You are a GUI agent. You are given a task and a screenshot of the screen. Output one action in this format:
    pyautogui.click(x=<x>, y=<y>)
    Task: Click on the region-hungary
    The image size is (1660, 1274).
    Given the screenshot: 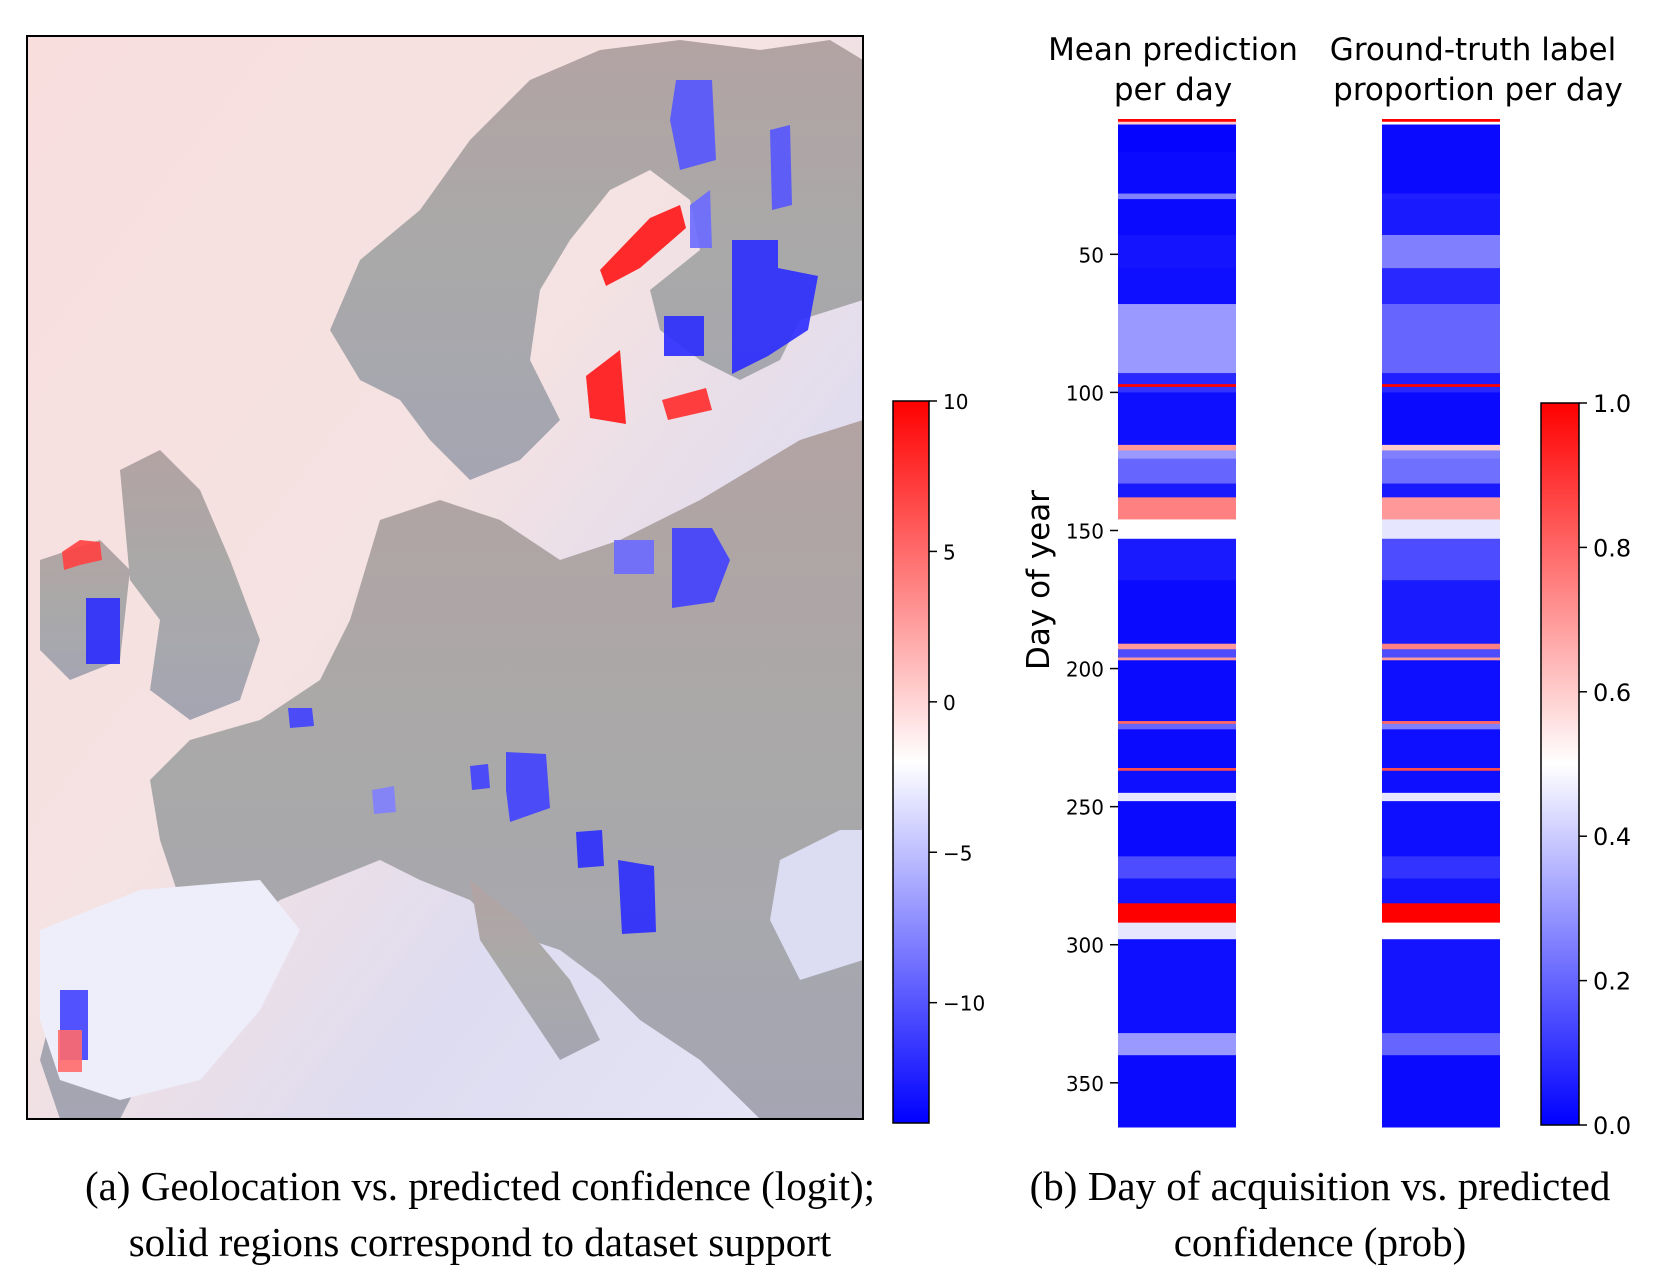 What is the action you would take?
    pyautogui.click(x=590, y=849)
    